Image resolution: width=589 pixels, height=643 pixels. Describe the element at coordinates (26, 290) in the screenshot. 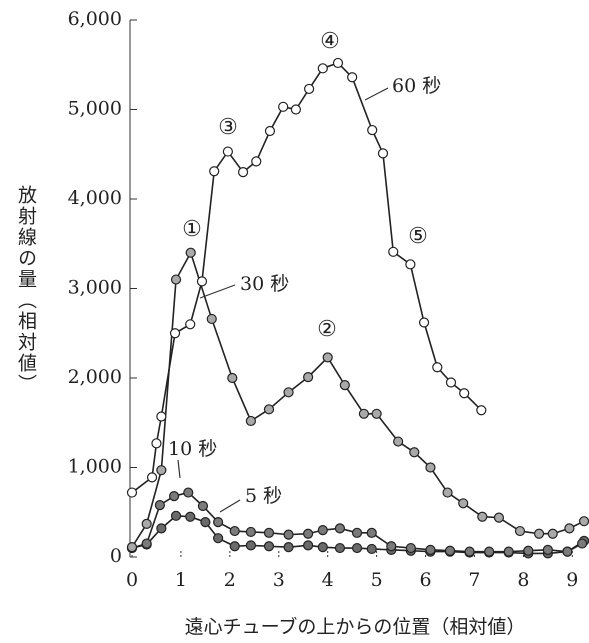

I see `y-axis-label: 放射線の量（相対値）` at that location.